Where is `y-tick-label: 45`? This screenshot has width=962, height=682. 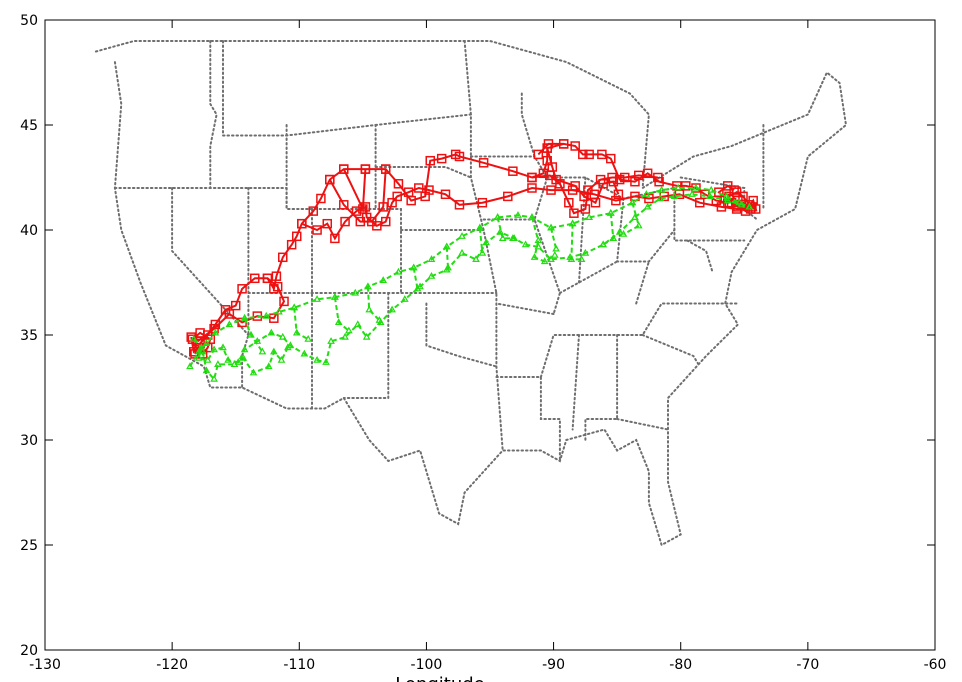 y-tick-label: 45 is located at coordinates (29, 126).